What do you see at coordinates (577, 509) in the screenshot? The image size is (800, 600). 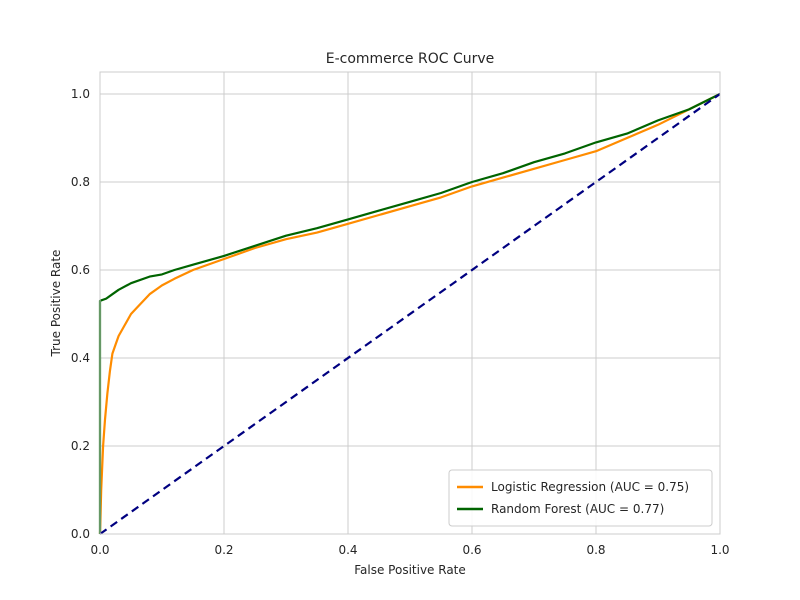 I see `legend-entry: Random Forest (AUC = 0.77)` at bounding box center [577, 509].